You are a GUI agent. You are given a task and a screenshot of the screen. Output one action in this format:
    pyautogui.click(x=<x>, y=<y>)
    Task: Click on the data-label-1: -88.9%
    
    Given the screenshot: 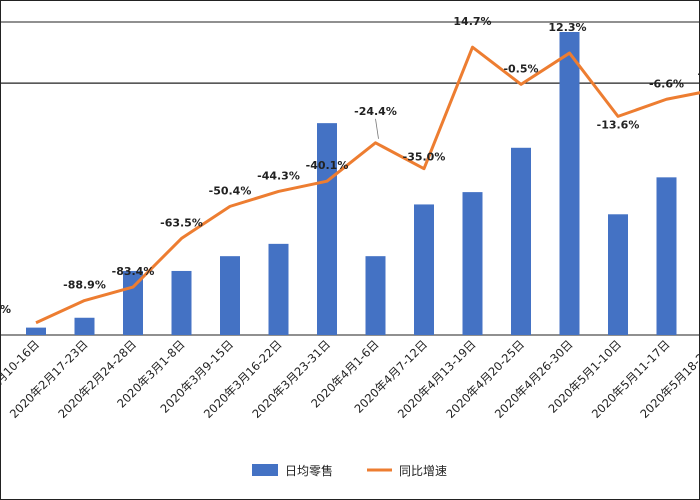 What is the action you would take?
    pyautogui.click(x=84, y=285)
    